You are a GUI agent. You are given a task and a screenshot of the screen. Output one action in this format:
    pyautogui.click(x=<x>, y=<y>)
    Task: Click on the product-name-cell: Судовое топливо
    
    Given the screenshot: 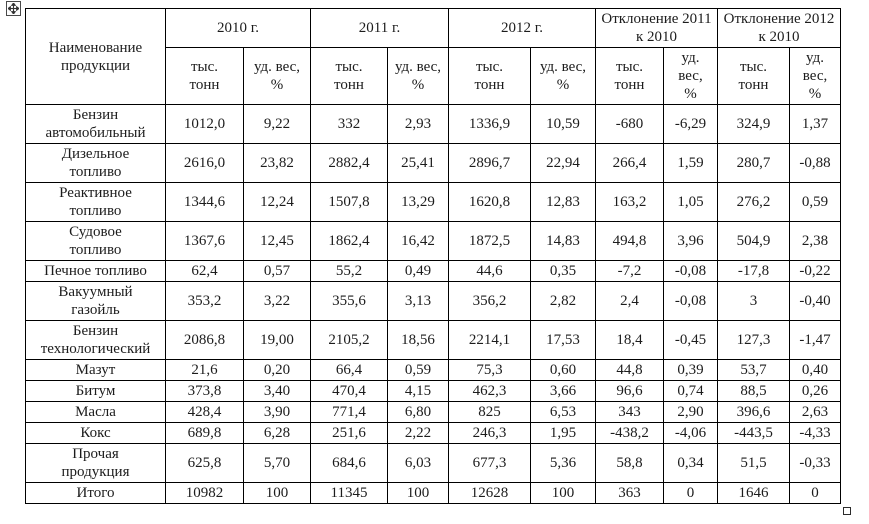 What is the action you would take?
    pyautogui.click(x=95, y=241)
    